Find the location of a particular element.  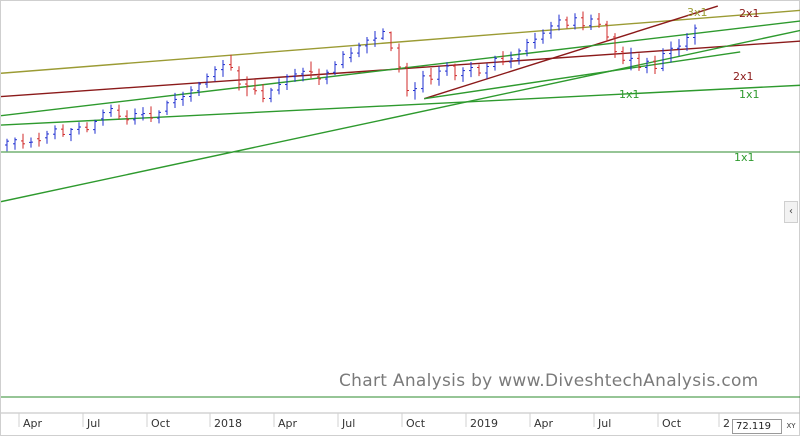

trendline-label: 3x1 is located at coordinates (697, 12).